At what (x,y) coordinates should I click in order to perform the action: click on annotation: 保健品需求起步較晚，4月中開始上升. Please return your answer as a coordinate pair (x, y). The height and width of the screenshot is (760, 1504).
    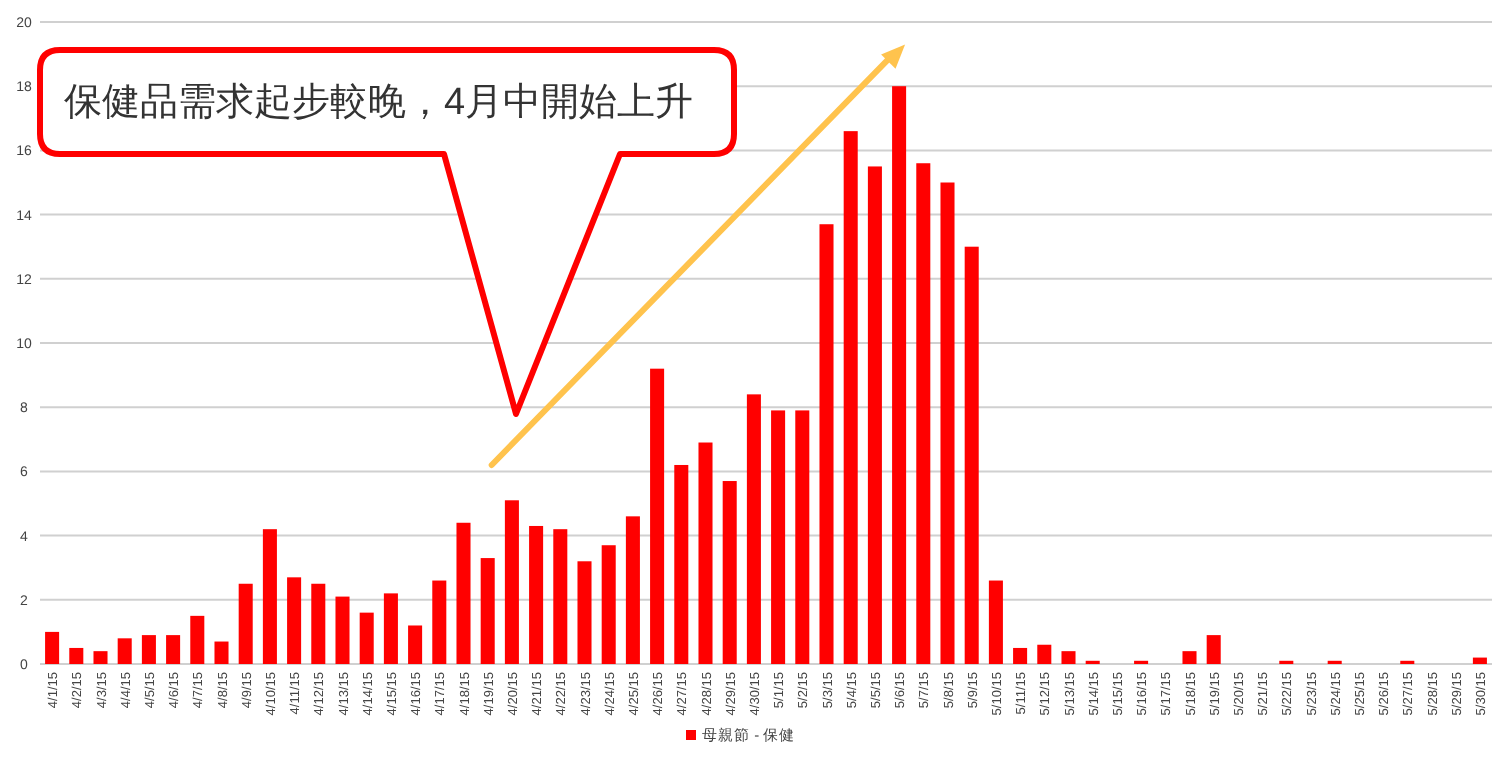
    Looking at the image, I should click on (379, 103).